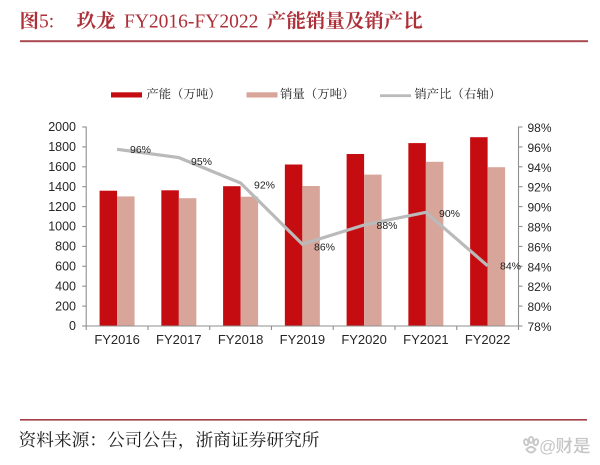 This screenshot has width=600, height=465. I want to click on svg-text: 600, so click(65, 267).